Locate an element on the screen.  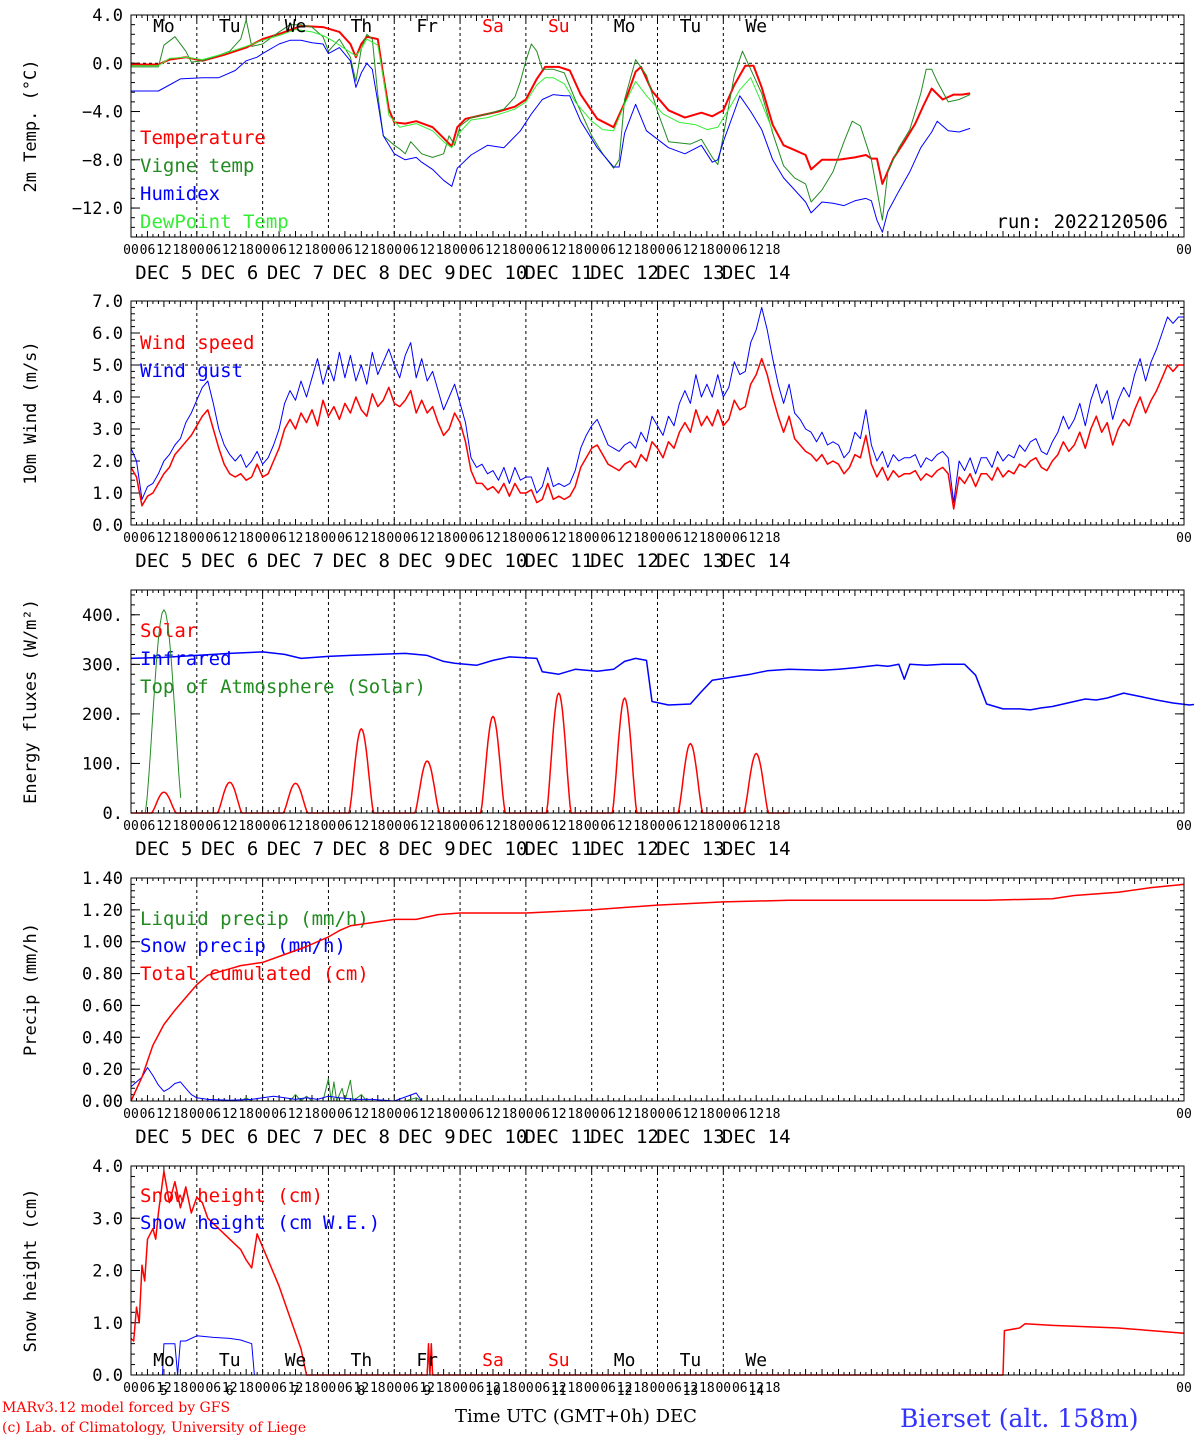
legend-entry: Top of Atmosphere (Solar) is located at coordinates (283, 687).